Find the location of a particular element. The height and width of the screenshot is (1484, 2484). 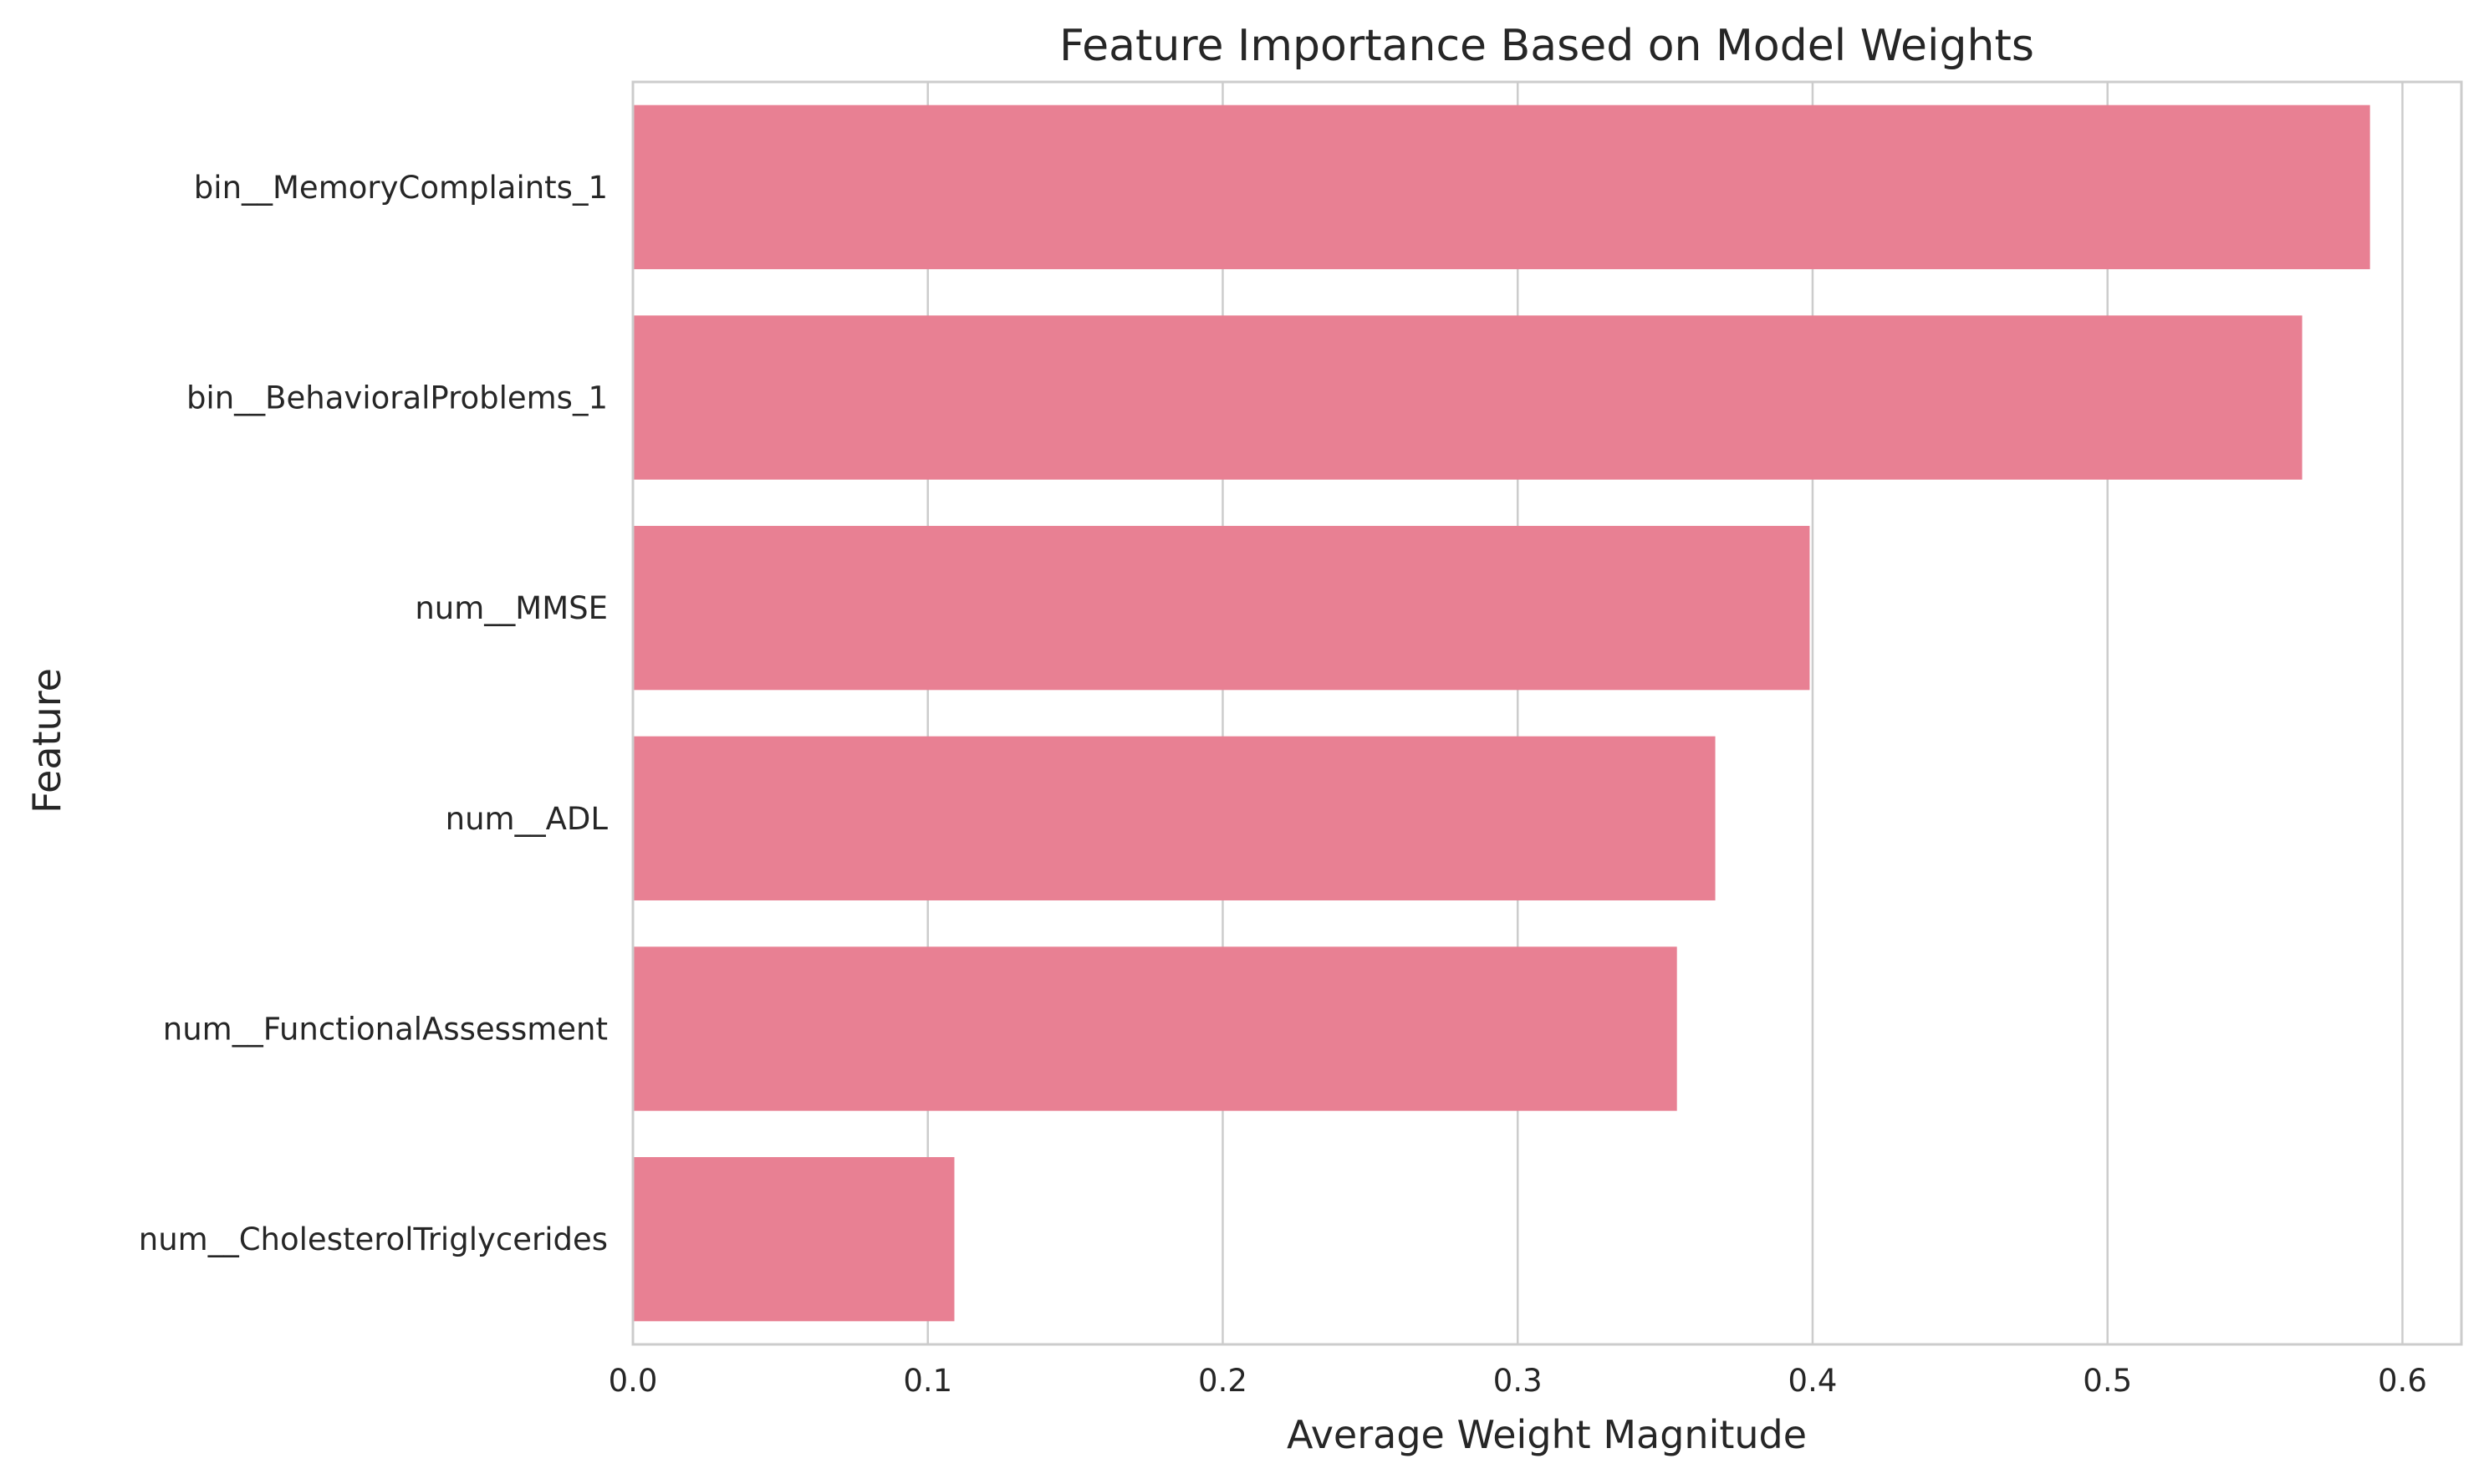

y-tick-label: num__FunctionalAssessment is located at coordinates (385, 1030).